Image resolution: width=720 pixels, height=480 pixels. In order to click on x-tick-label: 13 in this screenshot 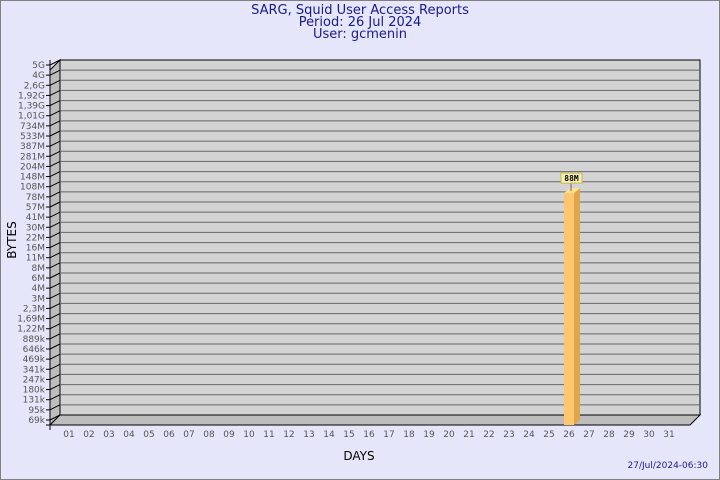, I will do `click(308, 435)`.